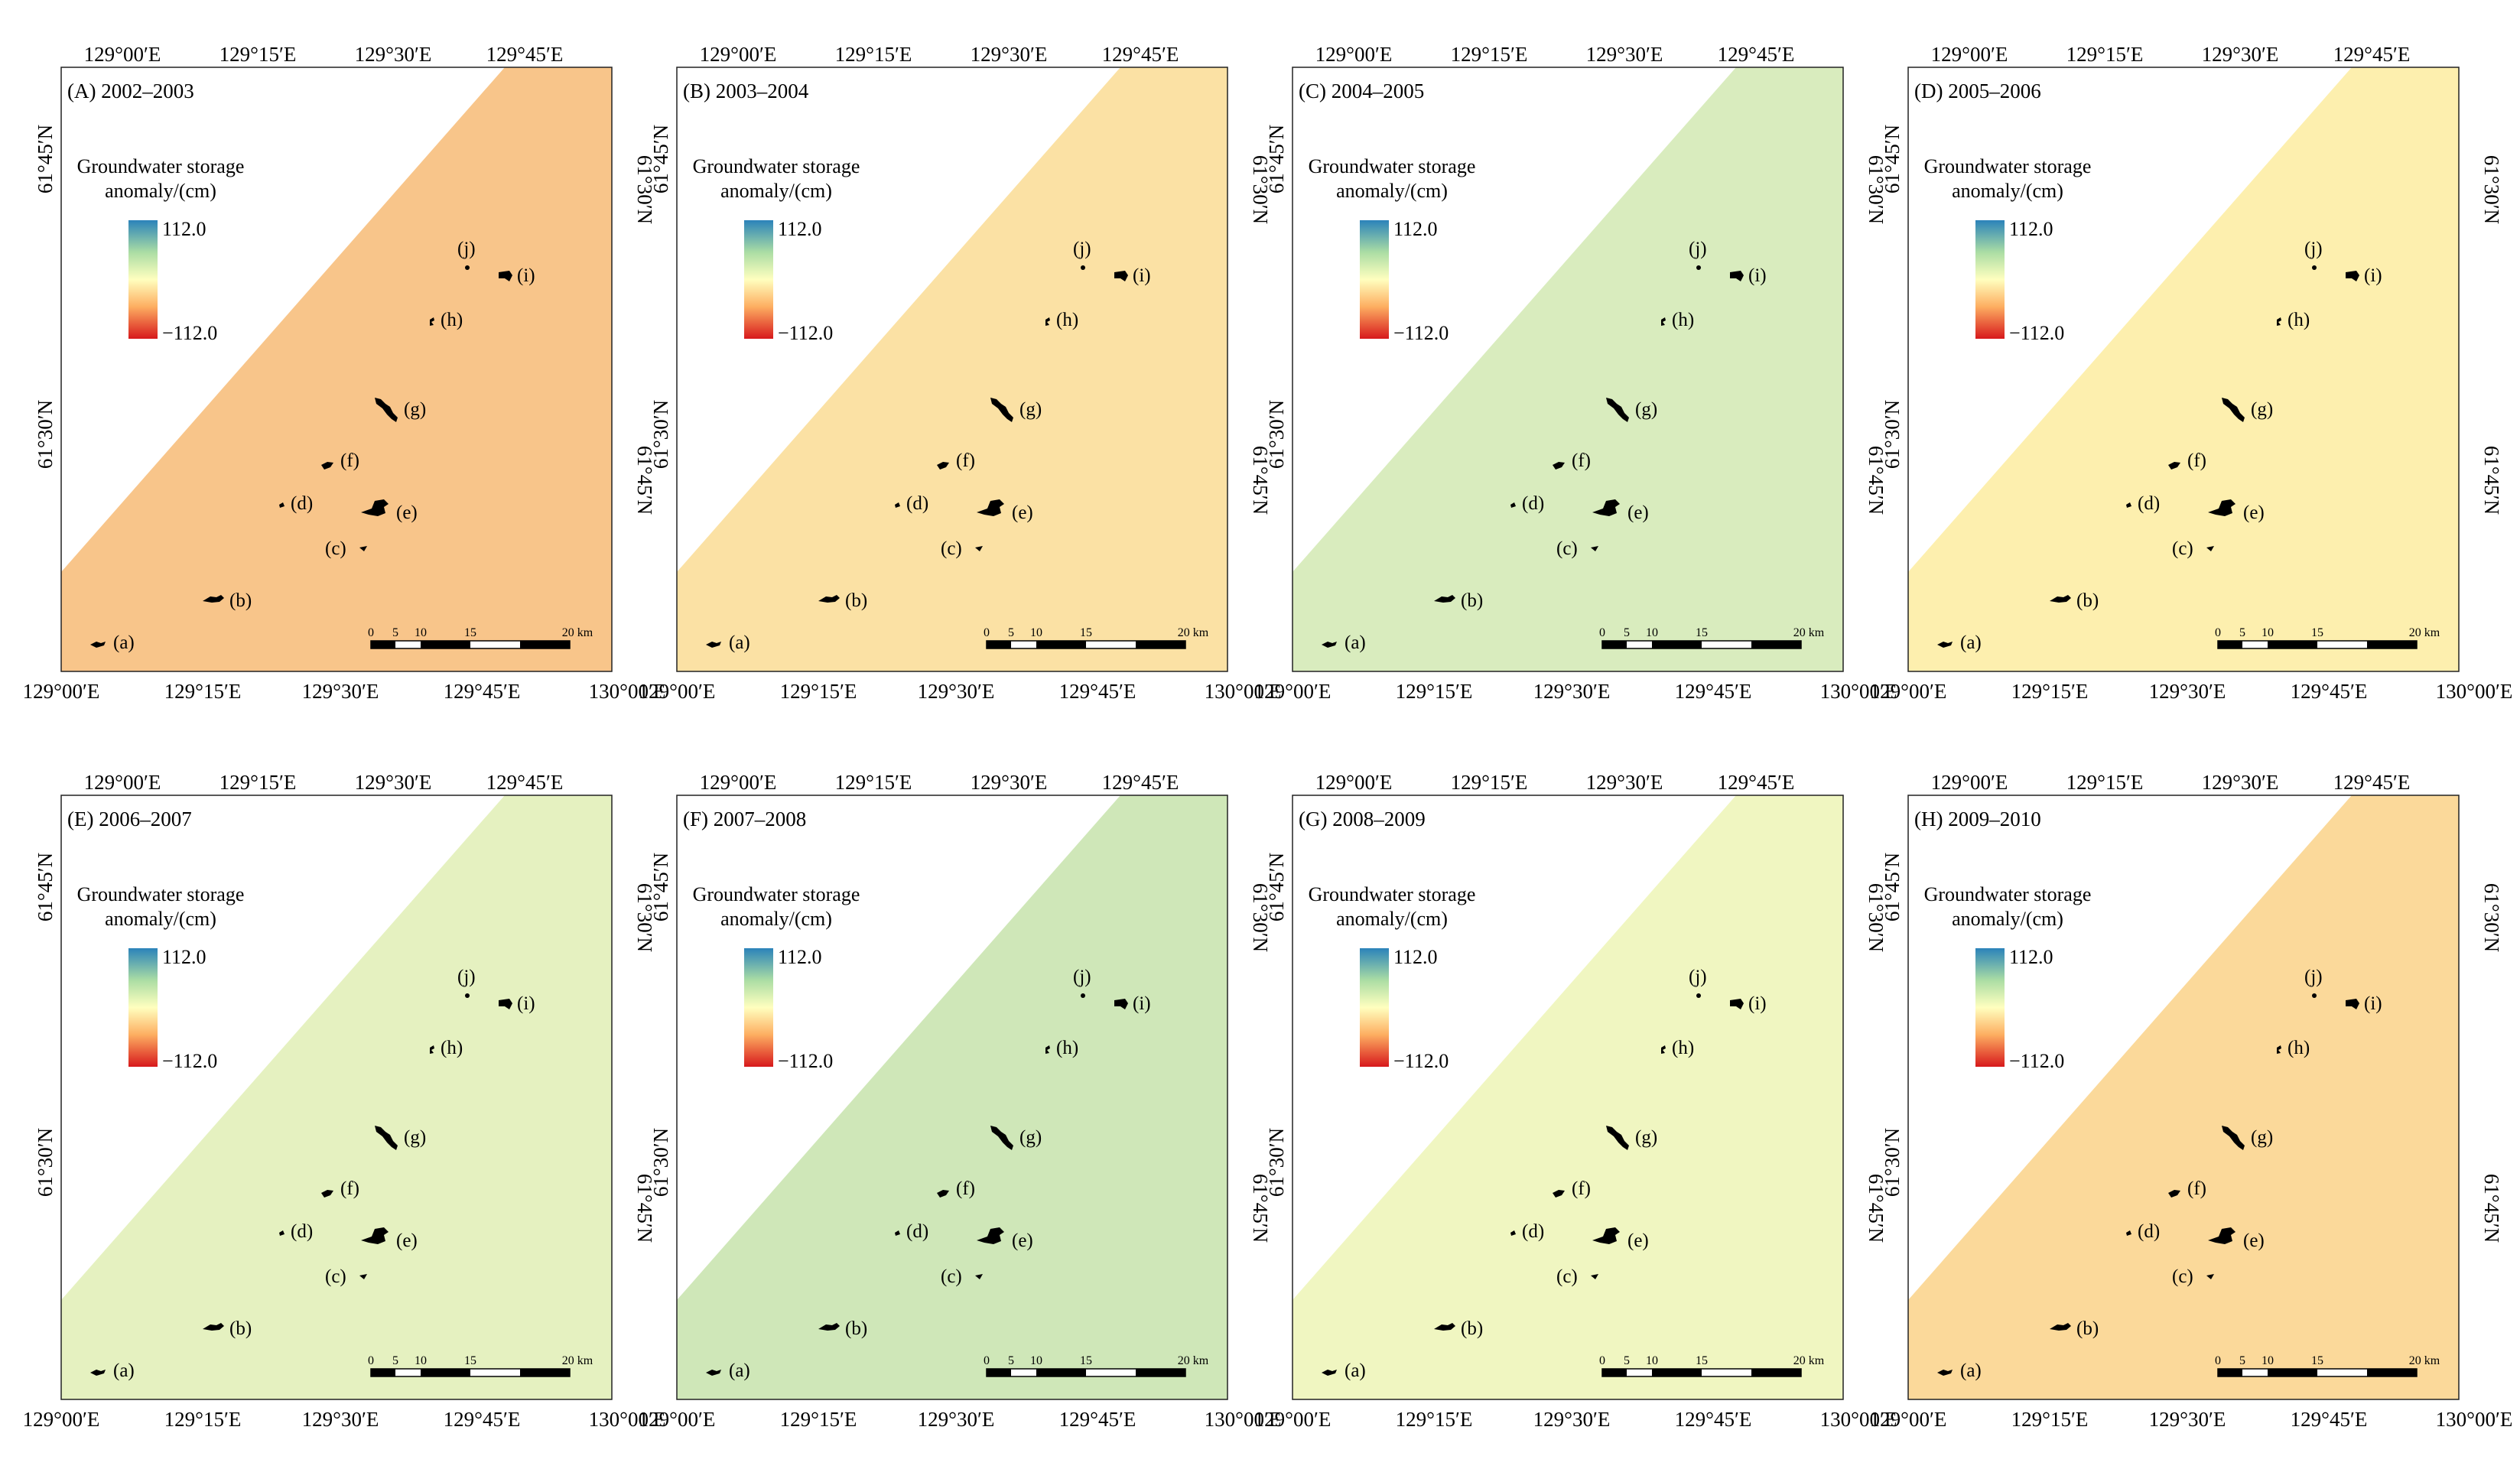  Describe the element at coordinates (375, 1235) in the screenshot. I see `lake-e-shape` at that location.